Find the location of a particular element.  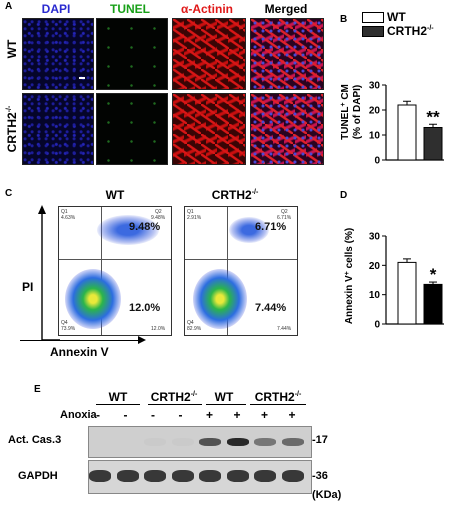

population-lower-left is located at coordinates (93, 299).